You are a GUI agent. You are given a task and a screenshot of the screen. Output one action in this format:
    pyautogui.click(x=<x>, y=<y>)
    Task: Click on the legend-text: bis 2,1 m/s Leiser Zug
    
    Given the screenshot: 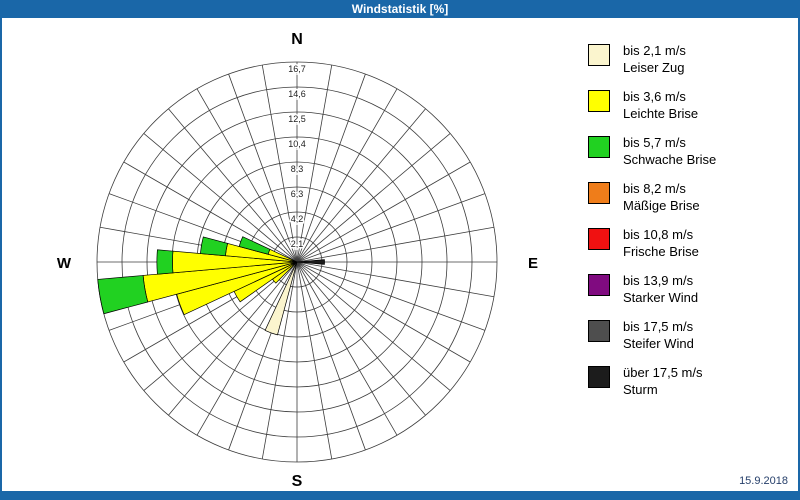 What is the action you would take?
    pyautogui.click(x=654, y=59)
    